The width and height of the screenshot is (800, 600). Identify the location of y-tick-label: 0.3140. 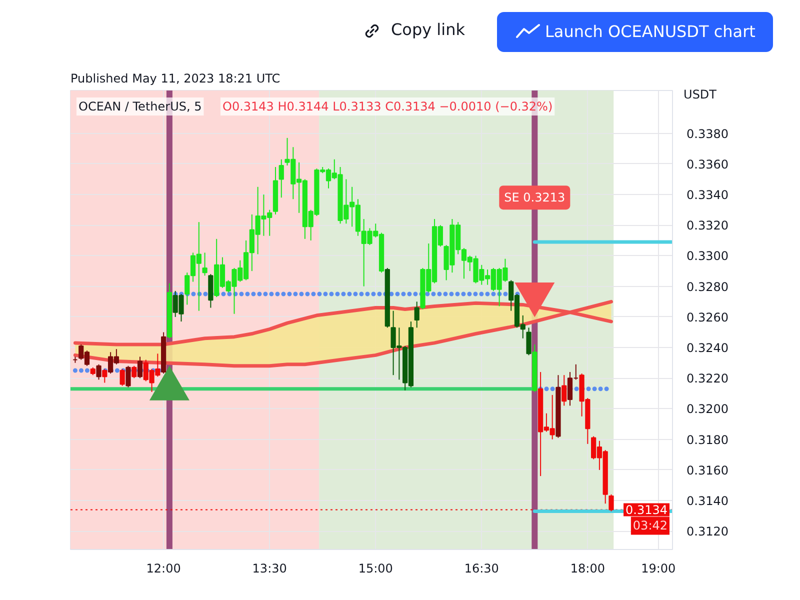
(707, 501).